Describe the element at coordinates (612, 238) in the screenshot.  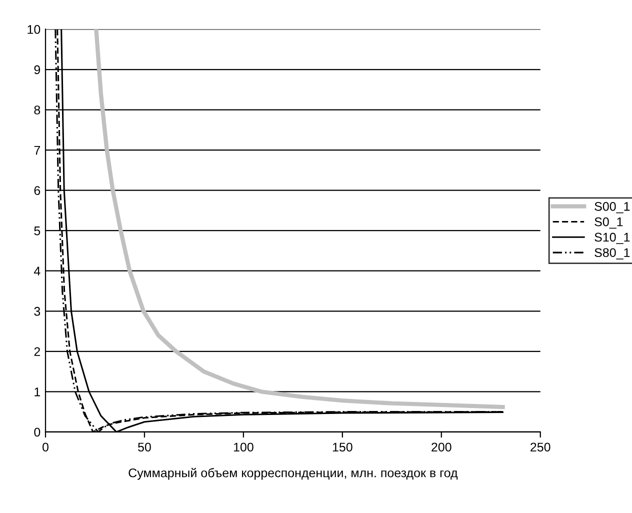
I see `legend-label: S10_1` at that location.